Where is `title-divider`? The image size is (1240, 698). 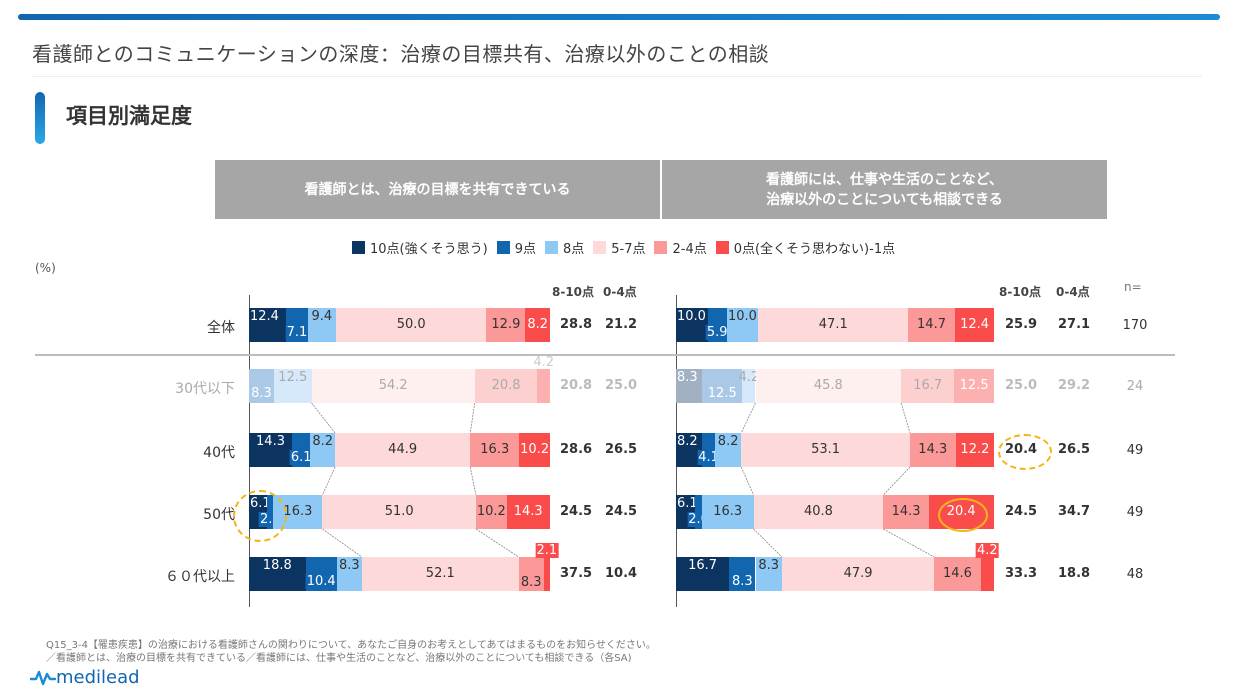
title-divider is located at coordinates (617, 76).